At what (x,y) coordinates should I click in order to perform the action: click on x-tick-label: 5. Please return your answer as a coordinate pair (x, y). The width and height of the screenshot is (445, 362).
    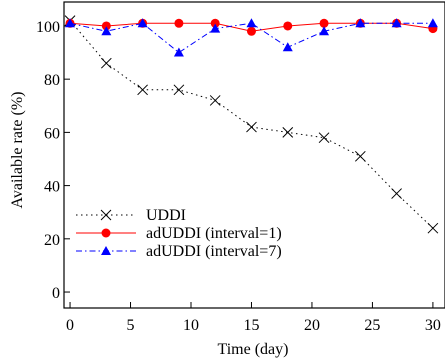
    Looking at the image, I should click on (131, 325).